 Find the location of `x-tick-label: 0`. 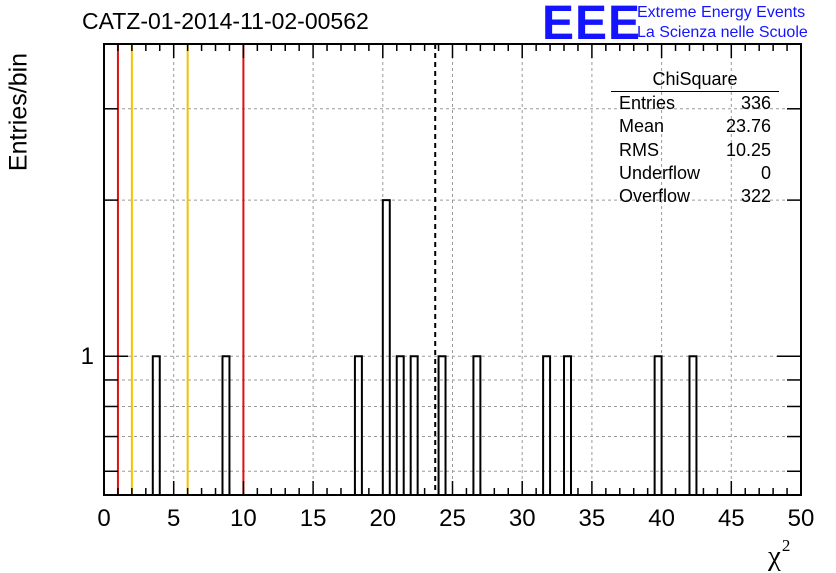

x-tick-label: 0 is located at coordinates (103, 518).